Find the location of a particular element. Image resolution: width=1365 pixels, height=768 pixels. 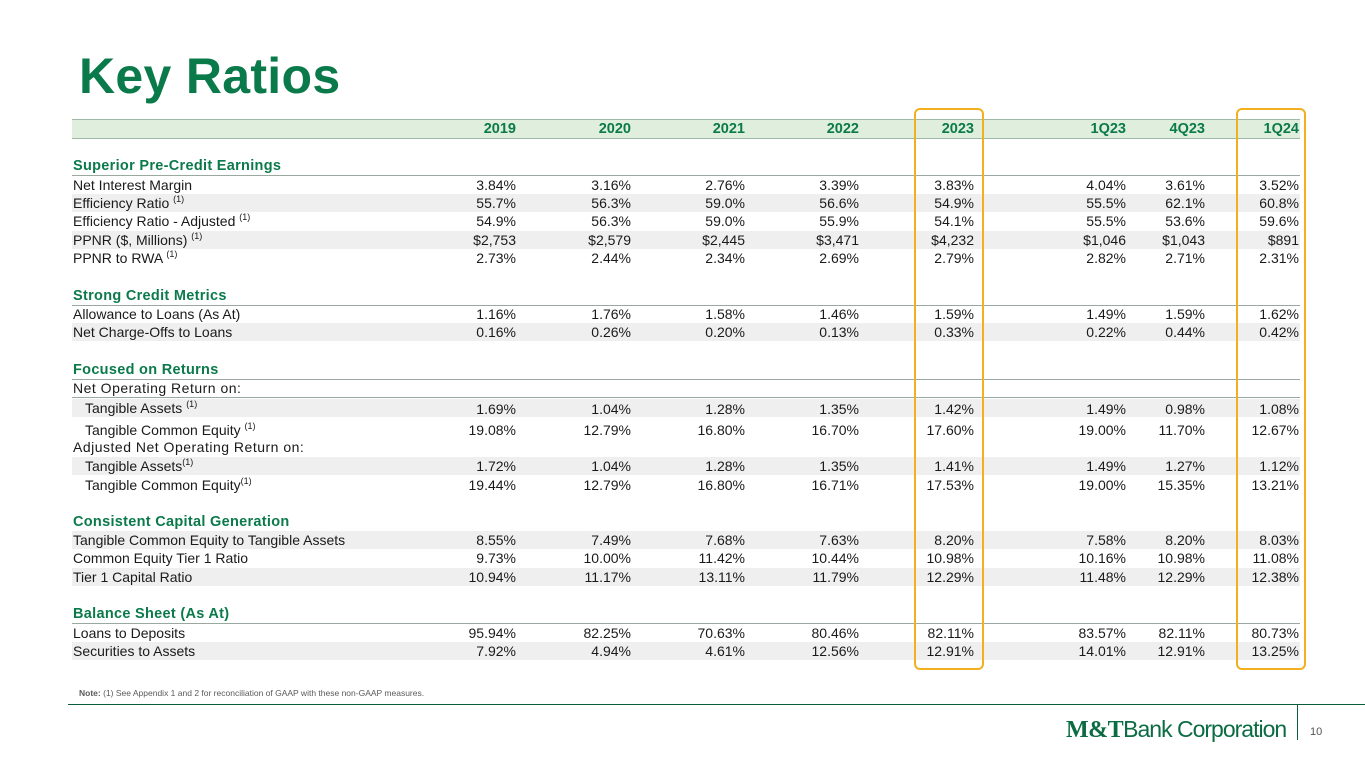

cell: 55.9% is located at coordinates (839, 221).